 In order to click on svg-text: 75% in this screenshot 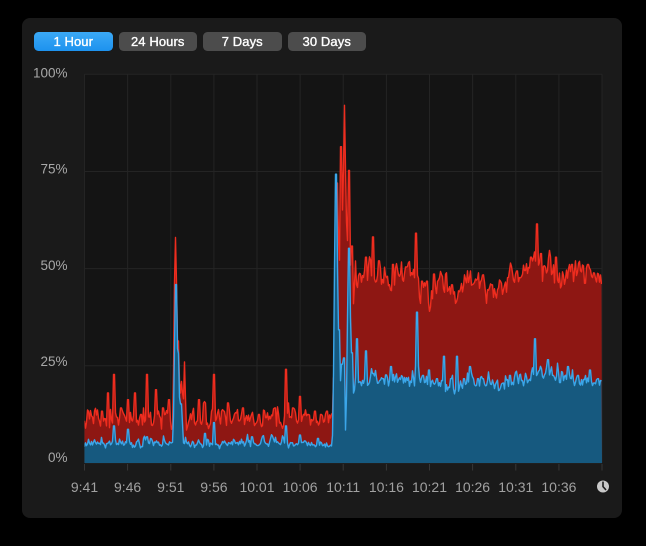, I will do `click(53, 169)`.